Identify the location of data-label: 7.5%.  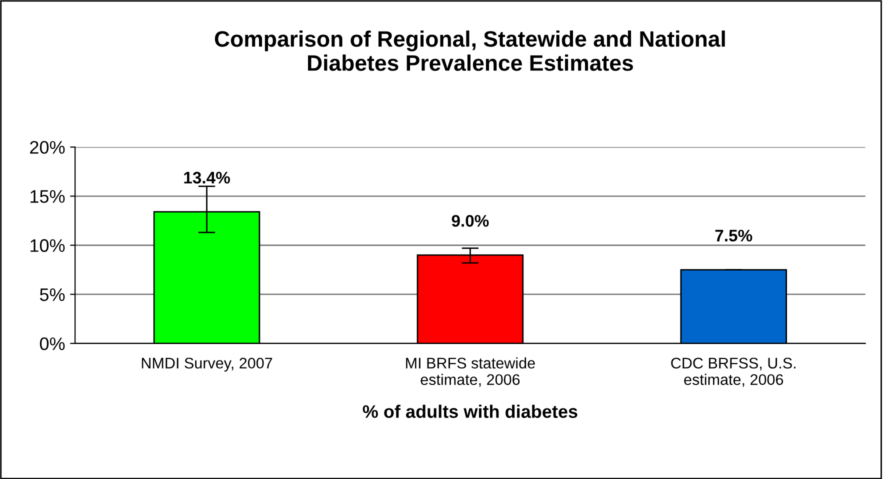
(733, 236).